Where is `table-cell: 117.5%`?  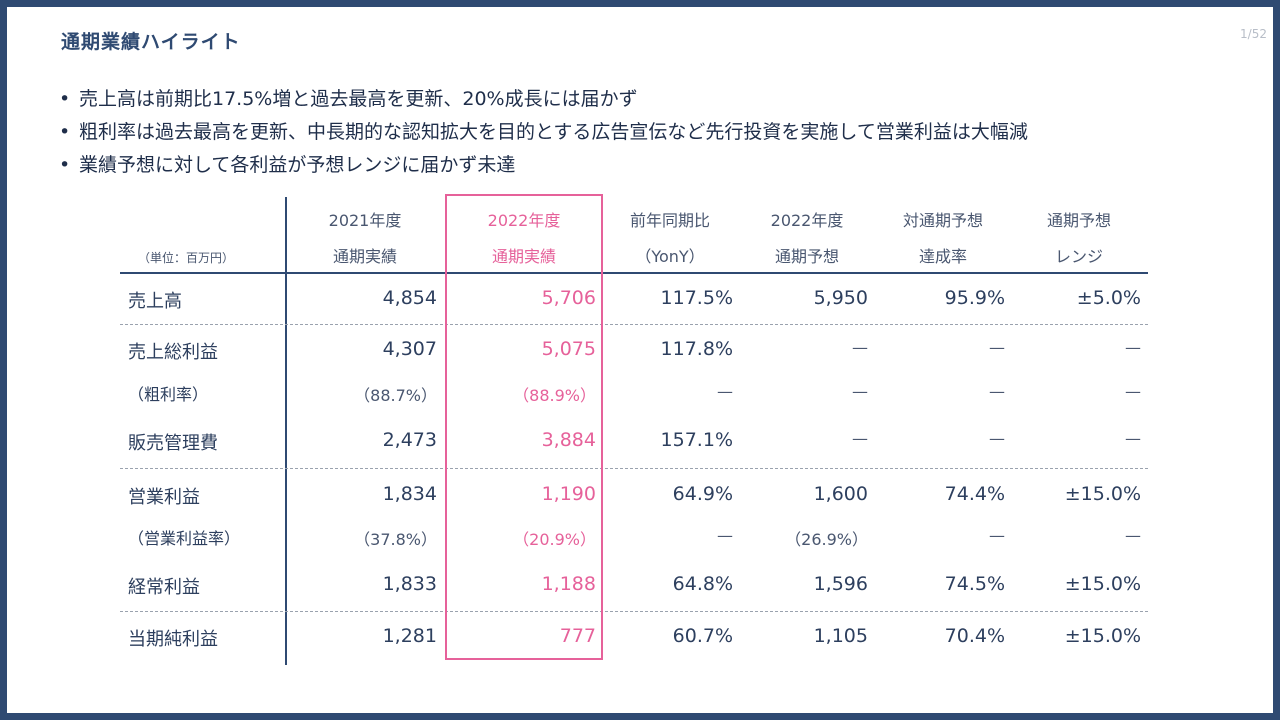
table-cell: 117.5% is located at coordinates (696, 298).